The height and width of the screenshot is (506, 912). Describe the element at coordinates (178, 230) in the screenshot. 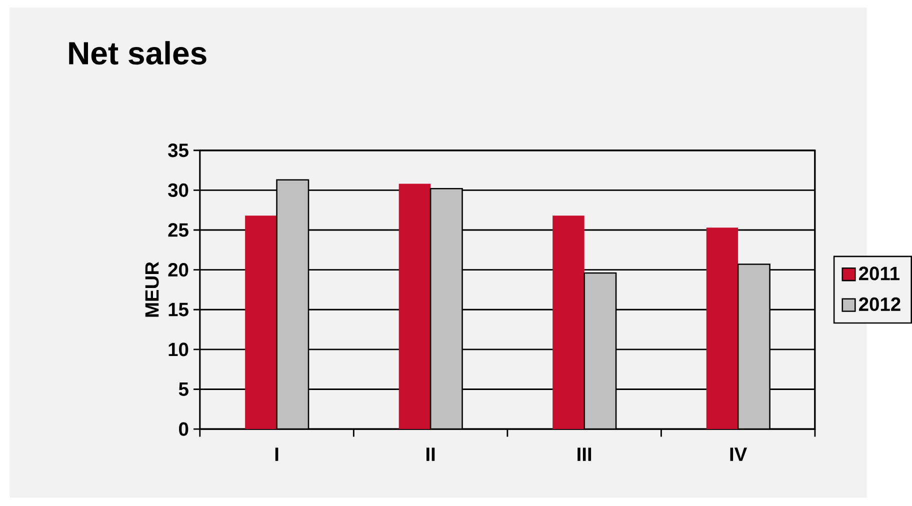

I see `y-tick-label: 25` at that location.